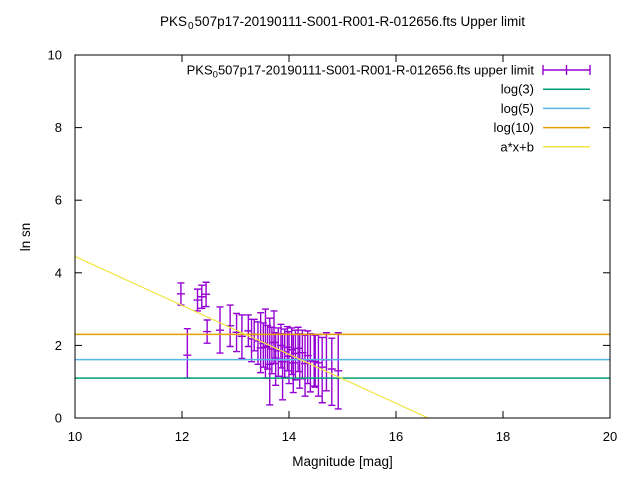 The image size is (640, 480). What do you see at coordinates (610, 436) in the screenshot?
I see `x-tick-label: 20` at bounding box center [610, 436].